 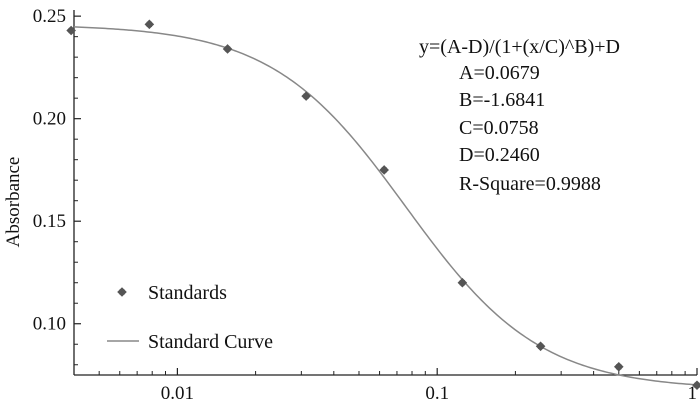 What do you see at coordinates (693, 393) in the screenshot?
I see `x-tick-label: 1` at bounding box center [693, 393].